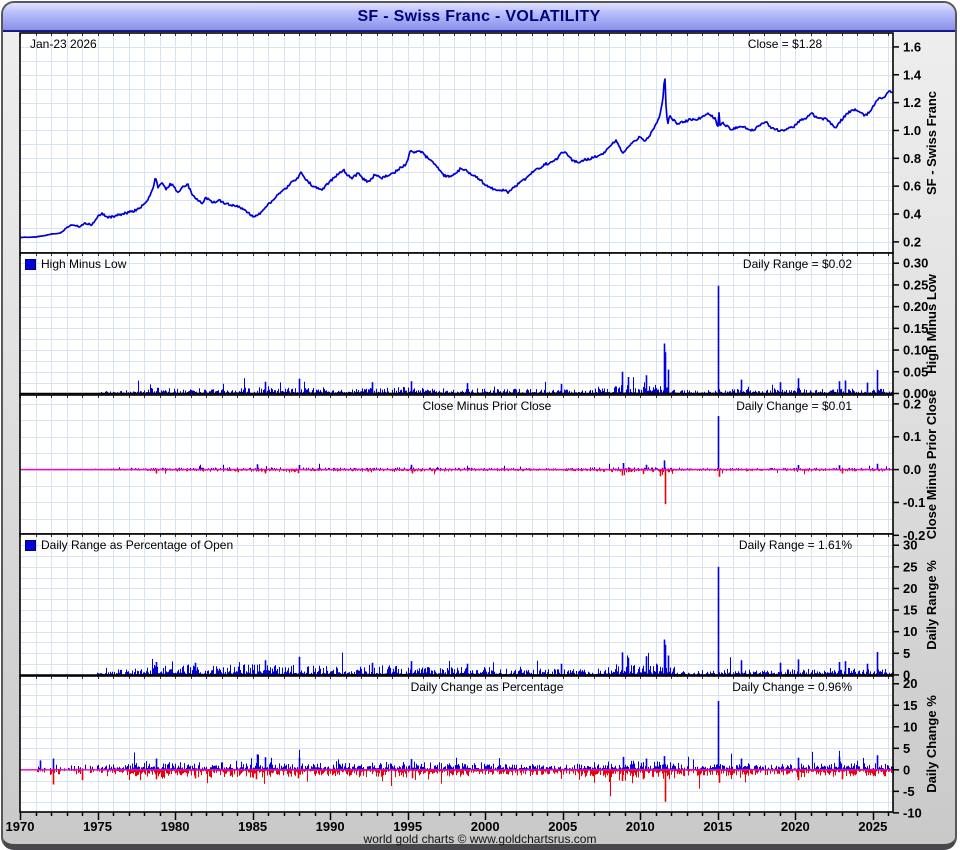  I want to click on date-label: Jan-23 2026, so click(63, 44).